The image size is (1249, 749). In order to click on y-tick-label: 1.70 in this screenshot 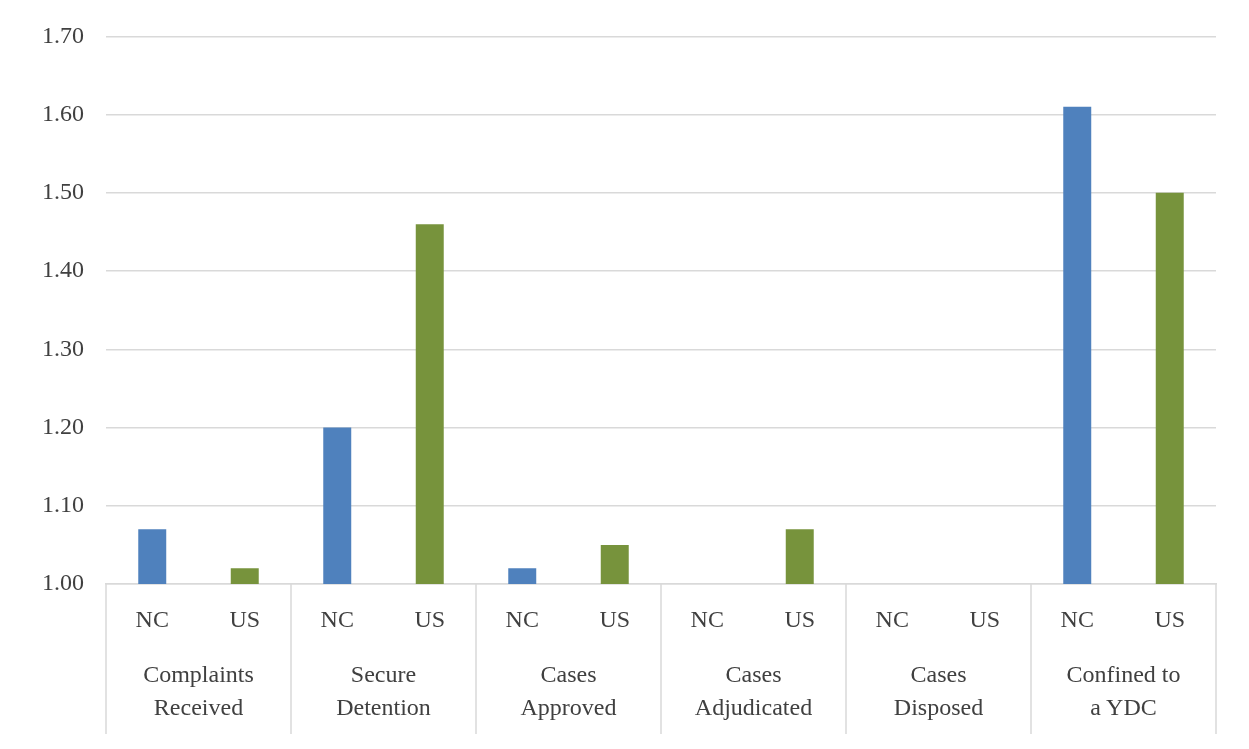, I will do `click(63, 34)`.